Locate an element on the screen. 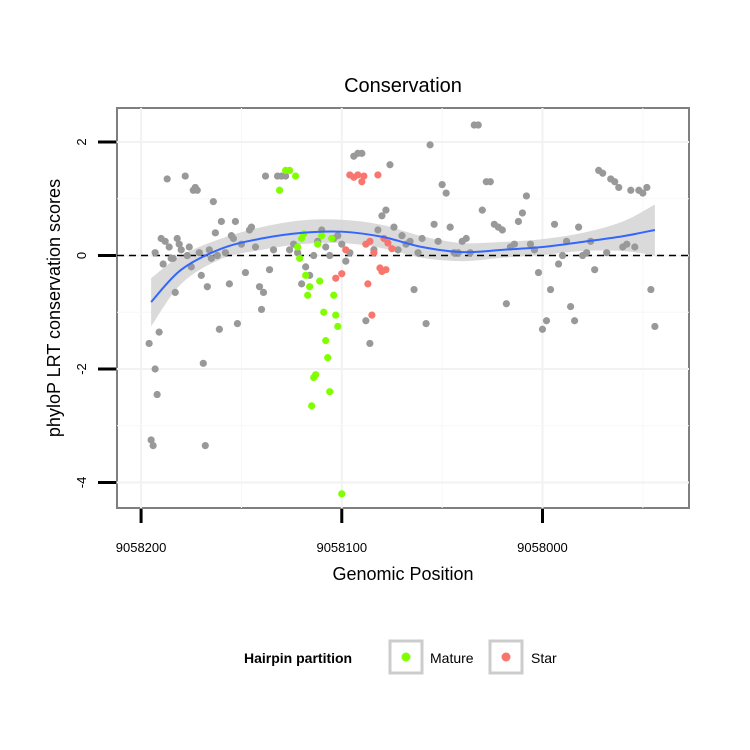 This screenshot has width=750, height=750. legend-swatch-star is located at coordinates (506, 657).